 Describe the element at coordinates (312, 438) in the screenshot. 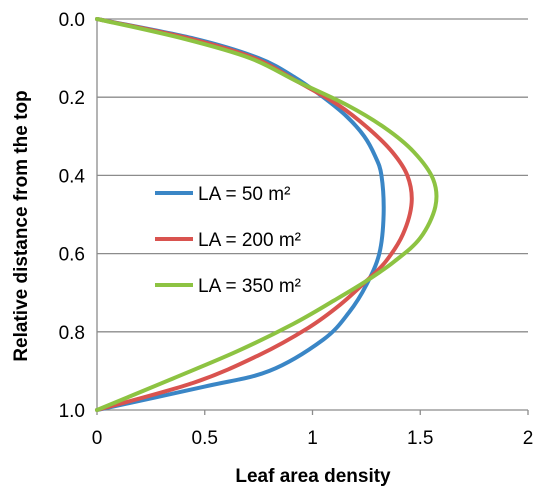

I see `x-tick-label: 1` at that location.